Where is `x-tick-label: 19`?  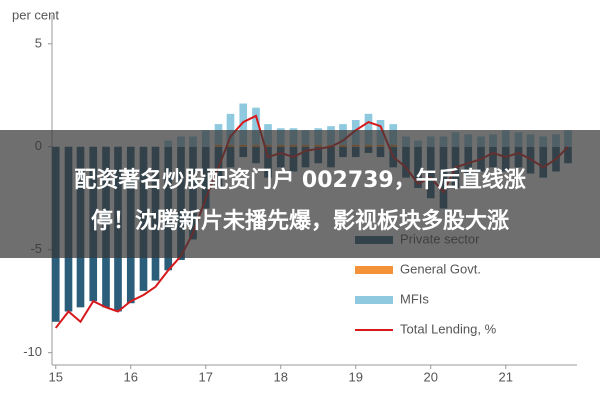
x-tick-label: 19 is located at coordinates (356, 376).